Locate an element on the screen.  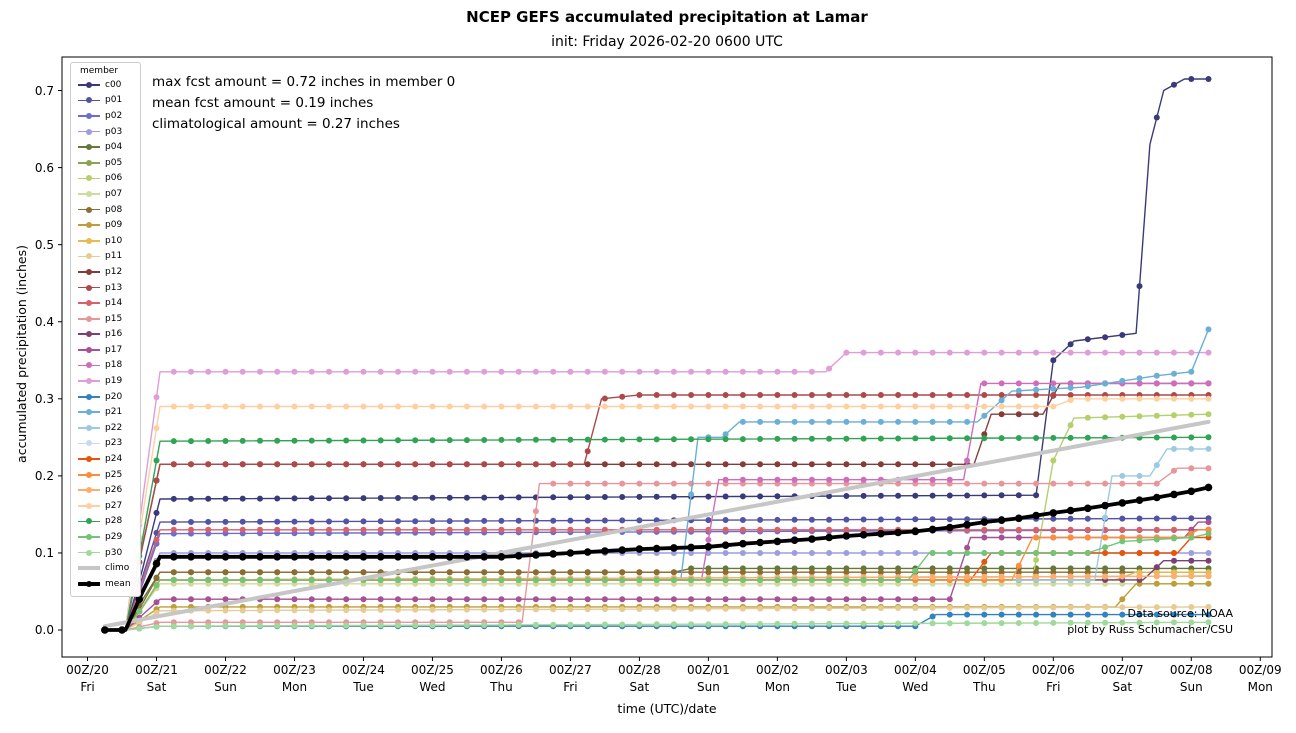
legend-label-p23: p23 is located at coordinates (114, 443).